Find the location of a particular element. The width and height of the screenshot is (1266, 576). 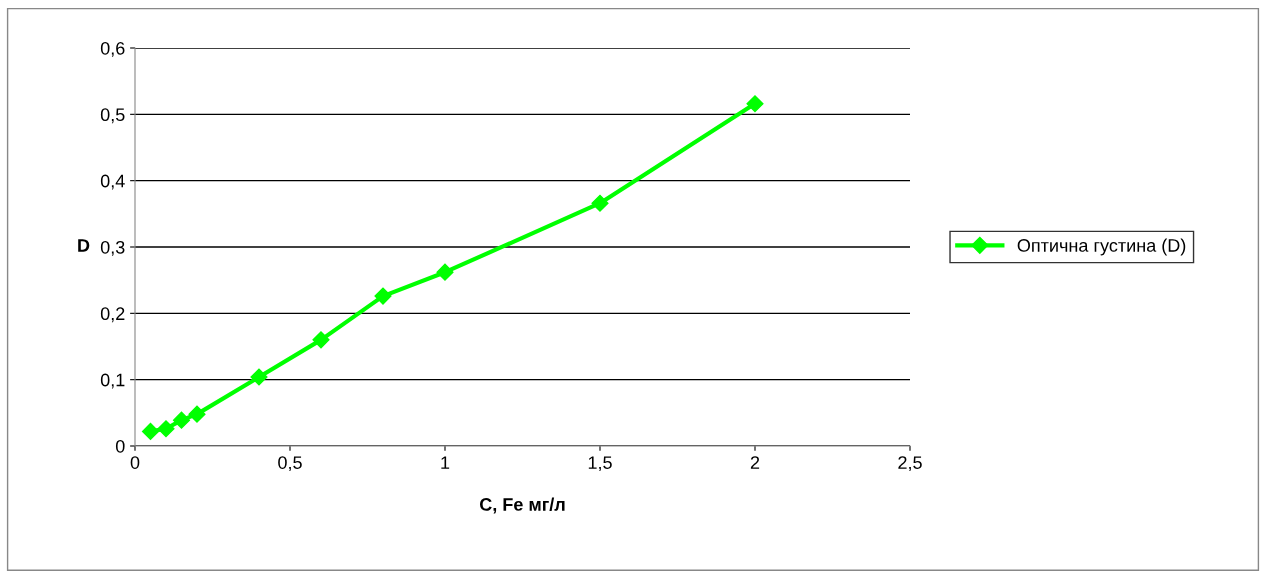

y-tick-label: 0,2 is located at coordinates (112, 315).